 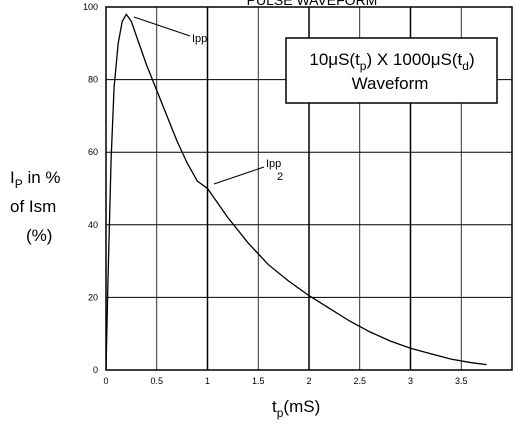 What do you see at coordinates (312, 4) in the screenshot?
I see `chart-title: PULSE WAVEFORM` at bounding box center [312, 4].